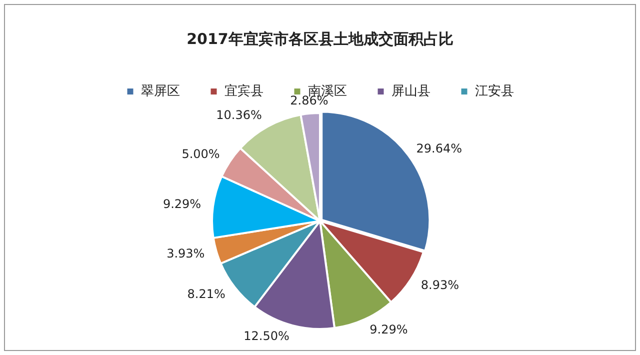 This screenshot has height=355, width=640. Describe the element at coordinates (440, 285) in the screenshot. I see `data-label: 8.93%` at that location.